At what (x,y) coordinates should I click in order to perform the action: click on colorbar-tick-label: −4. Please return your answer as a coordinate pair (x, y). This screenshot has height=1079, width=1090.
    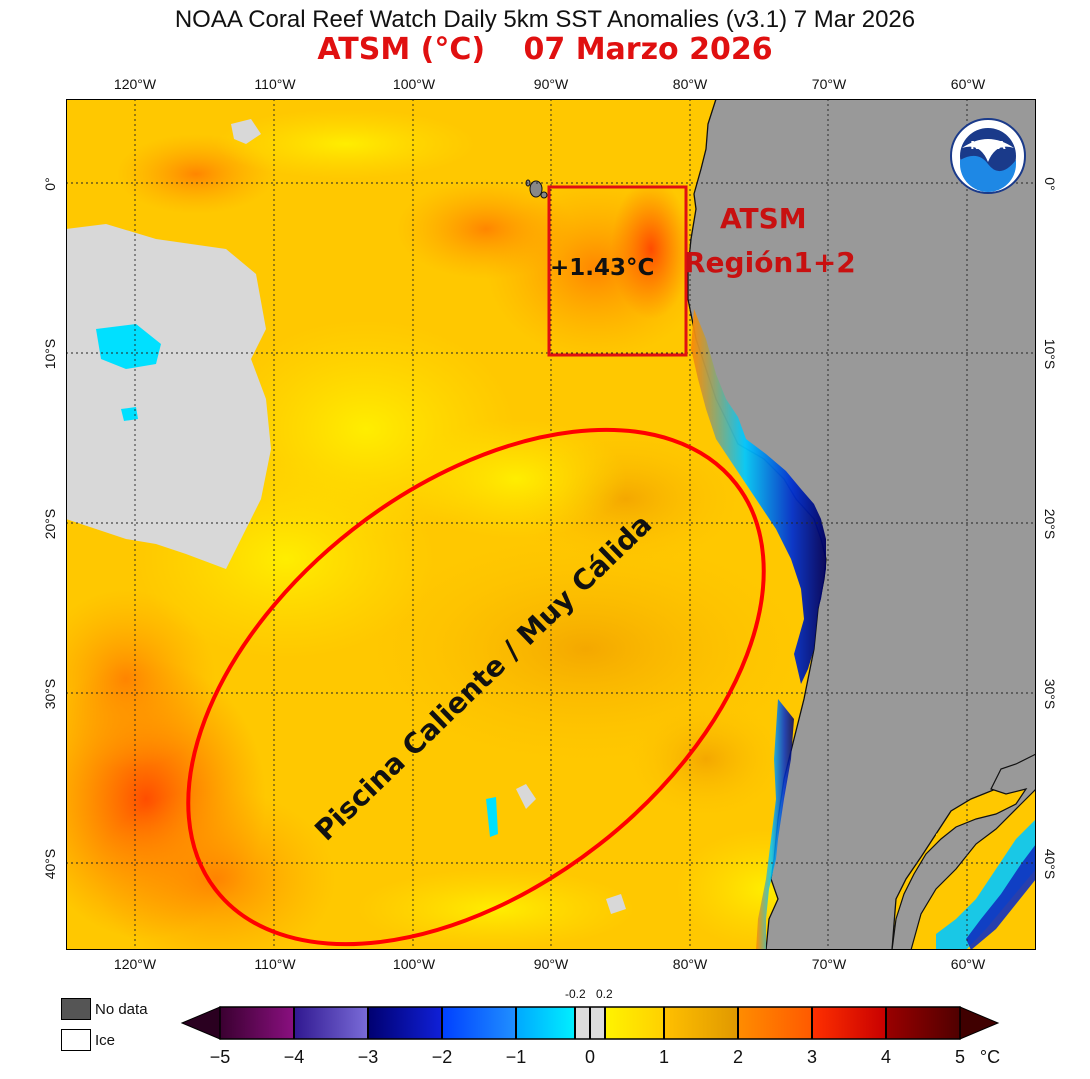
    Looking at the image, I should click on (294, 1057).